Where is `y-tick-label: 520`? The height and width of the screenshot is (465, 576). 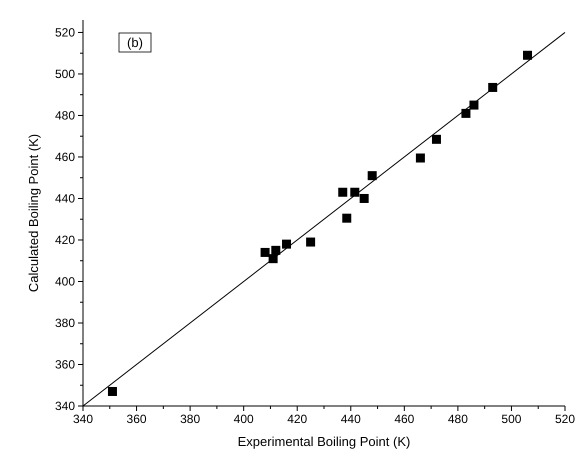
y-tick-label: 520 is located at coordinates (65, 32).